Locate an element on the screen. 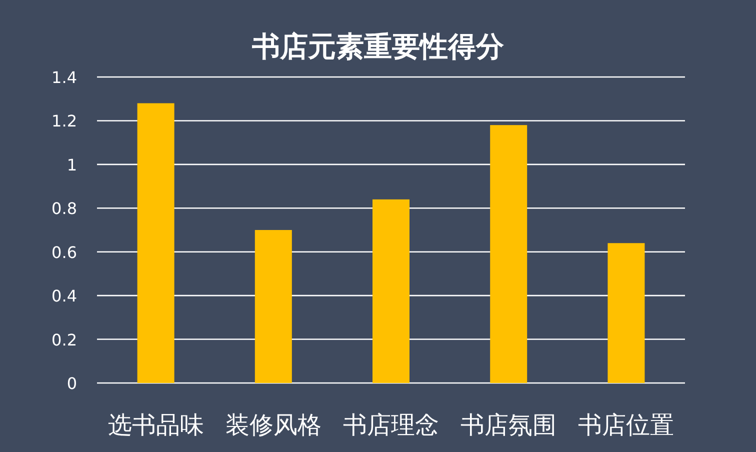 This screenshot has width=756, height=452. y-tick-label: 0.4 is located at coordinates (64, 296).